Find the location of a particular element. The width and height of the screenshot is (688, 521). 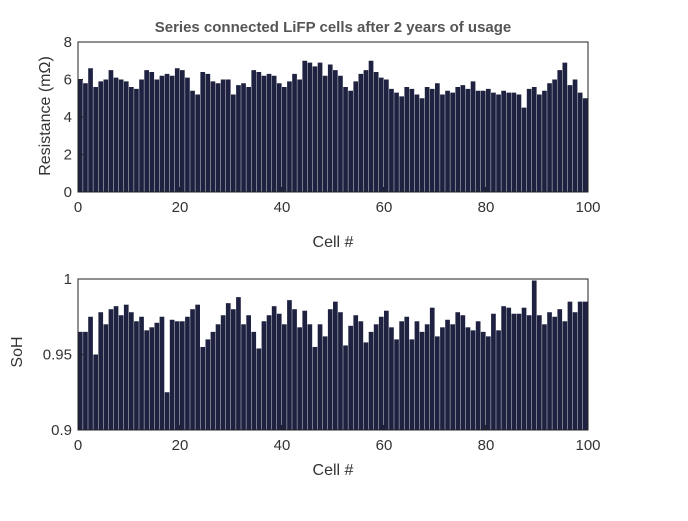

x-tick-label: 0 is located at coordinates (78, 445).